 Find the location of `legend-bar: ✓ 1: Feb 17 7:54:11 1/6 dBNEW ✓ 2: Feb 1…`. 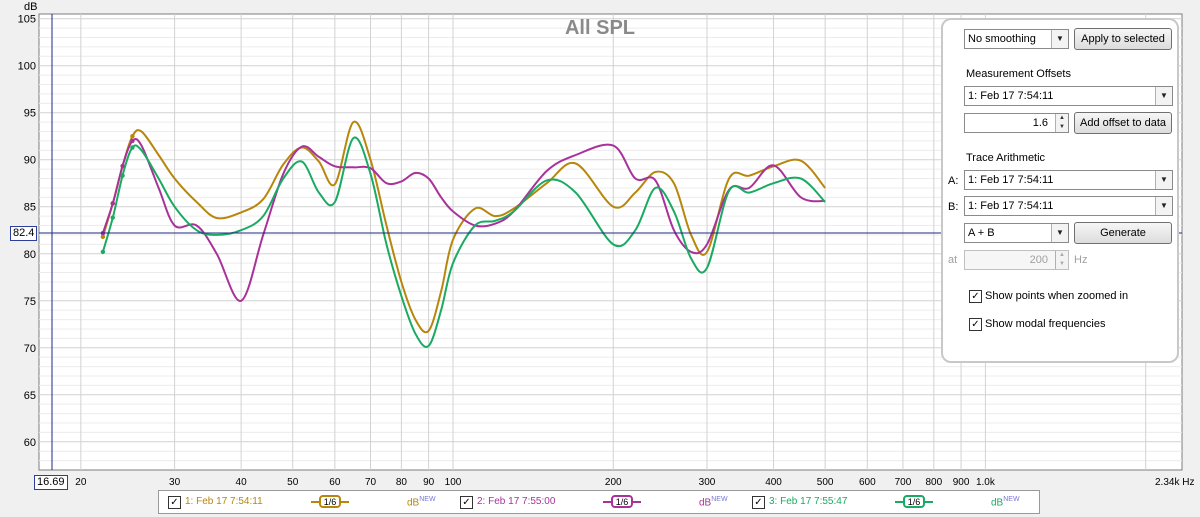

legend-bar: ✓ 1: Feb 17 7:54:11 1/6 dBNEW ✓ 2: Feb 1… is located at coordinates (599, 502).